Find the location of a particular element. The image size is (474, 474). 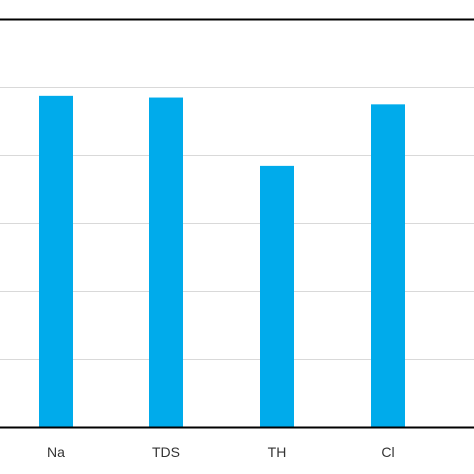

x-tick-label: Na is located at coordinates (56, 452).